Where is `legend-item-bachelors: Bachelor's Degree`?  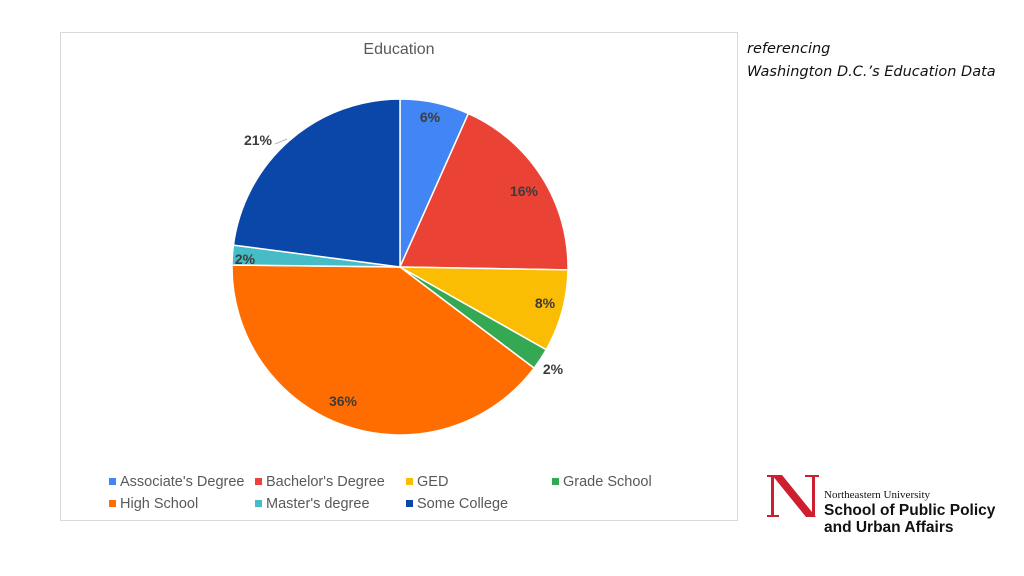
legend-item-bachelors: Bachelor's Degree is located at coordinates (320, 482).